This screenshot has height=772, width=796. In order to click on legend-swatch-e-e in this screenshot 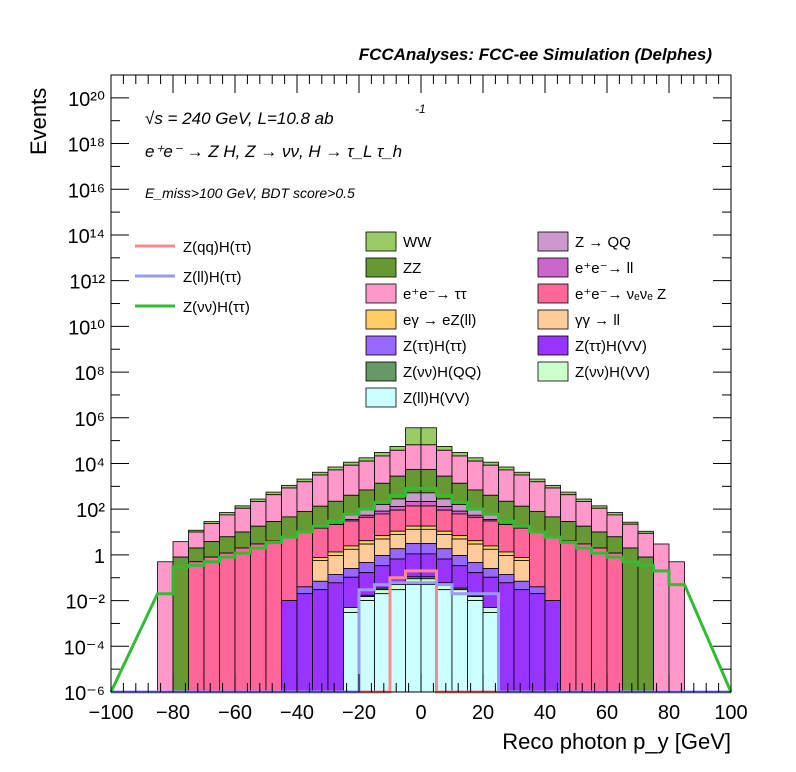, I will do `click(381, 293)`.